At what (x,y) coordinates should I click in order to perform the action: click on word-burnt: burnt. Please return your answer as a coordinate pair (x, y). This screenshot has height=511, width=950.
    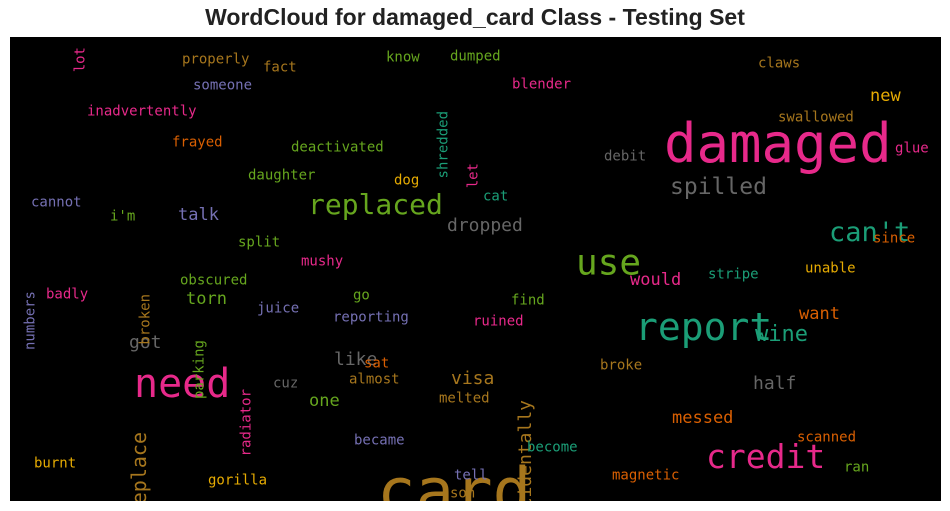
    Looking at the image, I should click on (55, 464).